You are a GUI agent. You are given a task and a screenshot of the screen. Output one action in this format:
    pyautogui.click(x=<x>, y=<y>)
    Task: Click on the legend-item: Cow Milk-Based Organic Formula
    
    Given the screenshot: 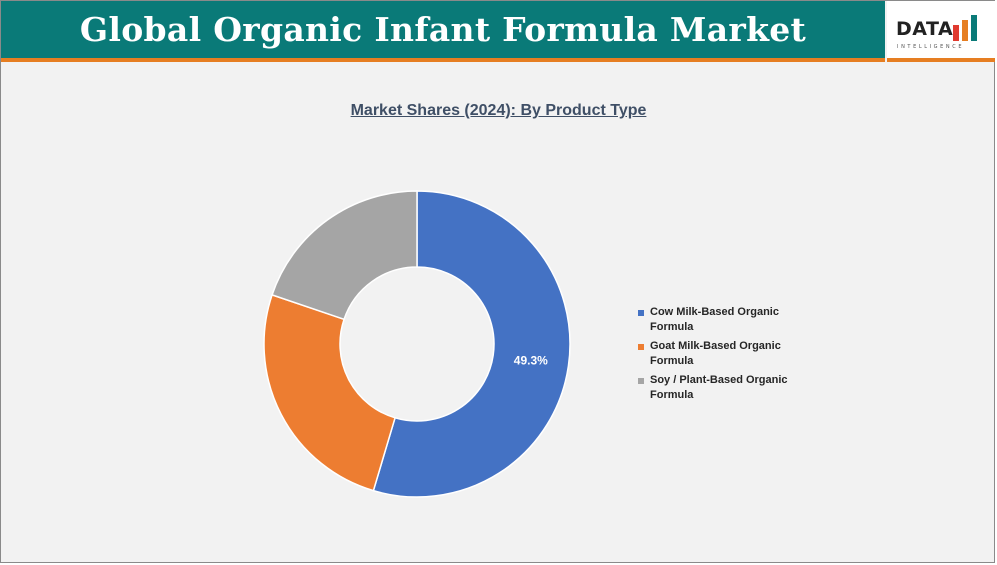 What is the action you would take?
    pyautogui.click(x=728, y=320)
    